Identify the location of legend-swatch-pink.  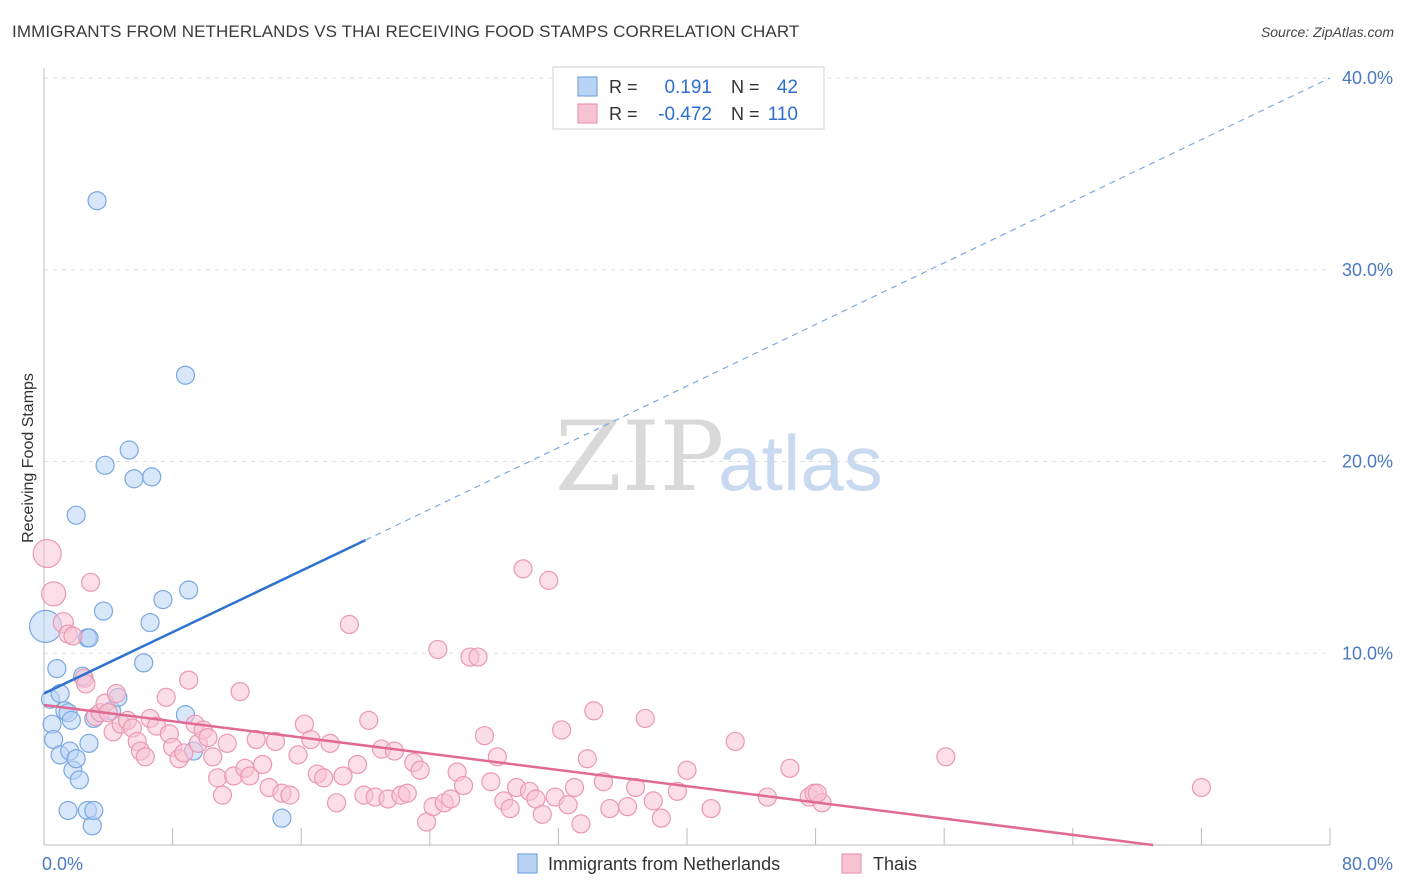
(587, 113).